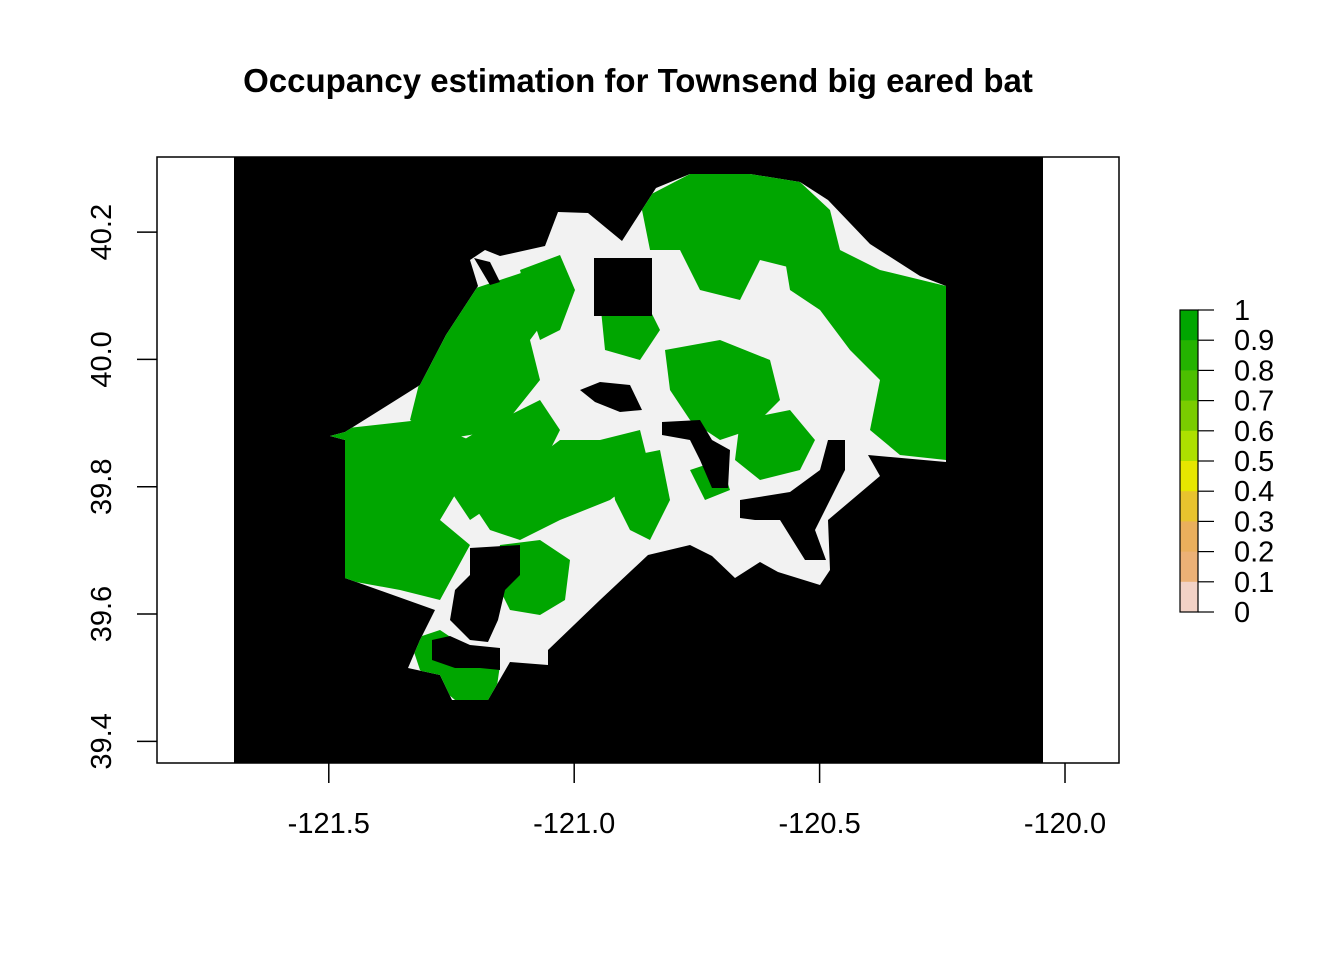 This screenshot has width=1344, height=960. Describe the element at coordinates (495, 460) in the screenshot. I see `occupancy-patch-center-west` at that location.